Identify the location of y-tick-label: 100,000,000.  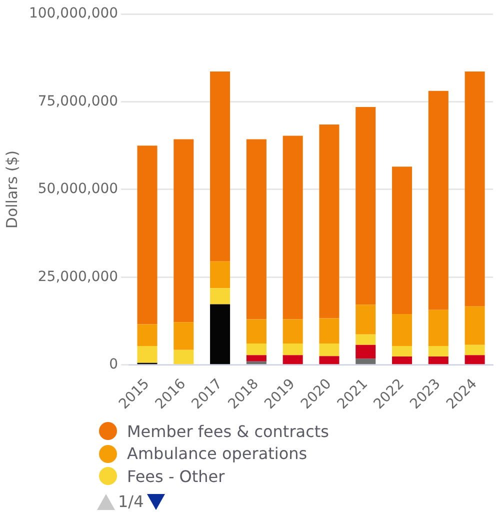
(73, 14).